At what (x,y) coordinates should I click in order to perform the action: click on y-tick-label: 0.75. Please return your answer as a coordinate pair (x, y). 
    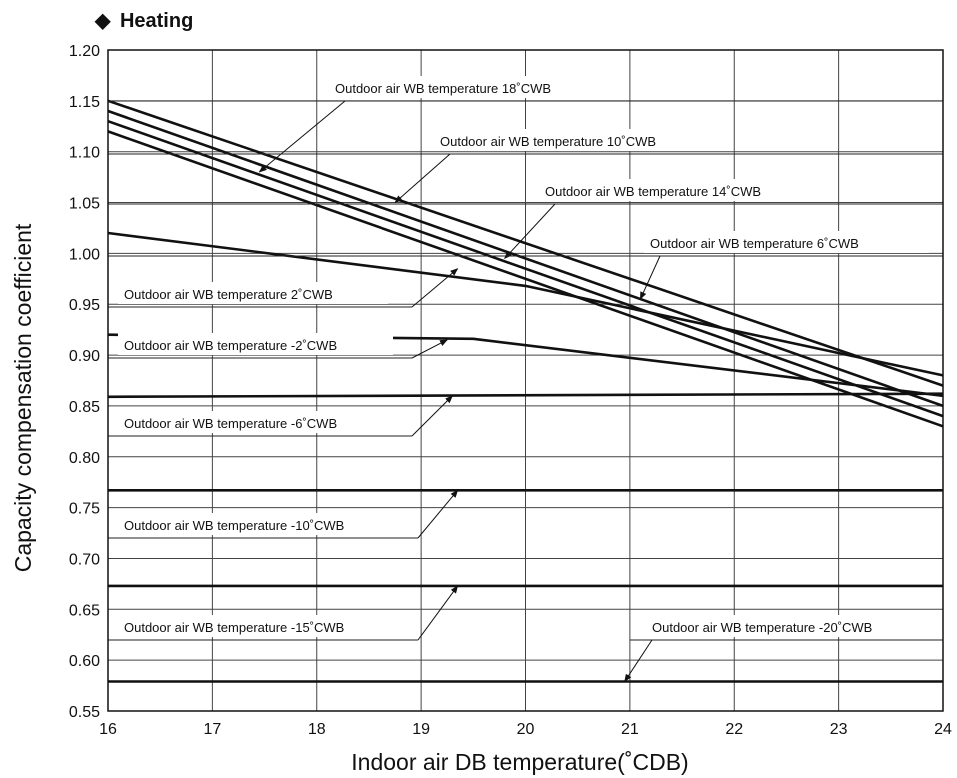
    Looking at the image, I should click on (84, 509).